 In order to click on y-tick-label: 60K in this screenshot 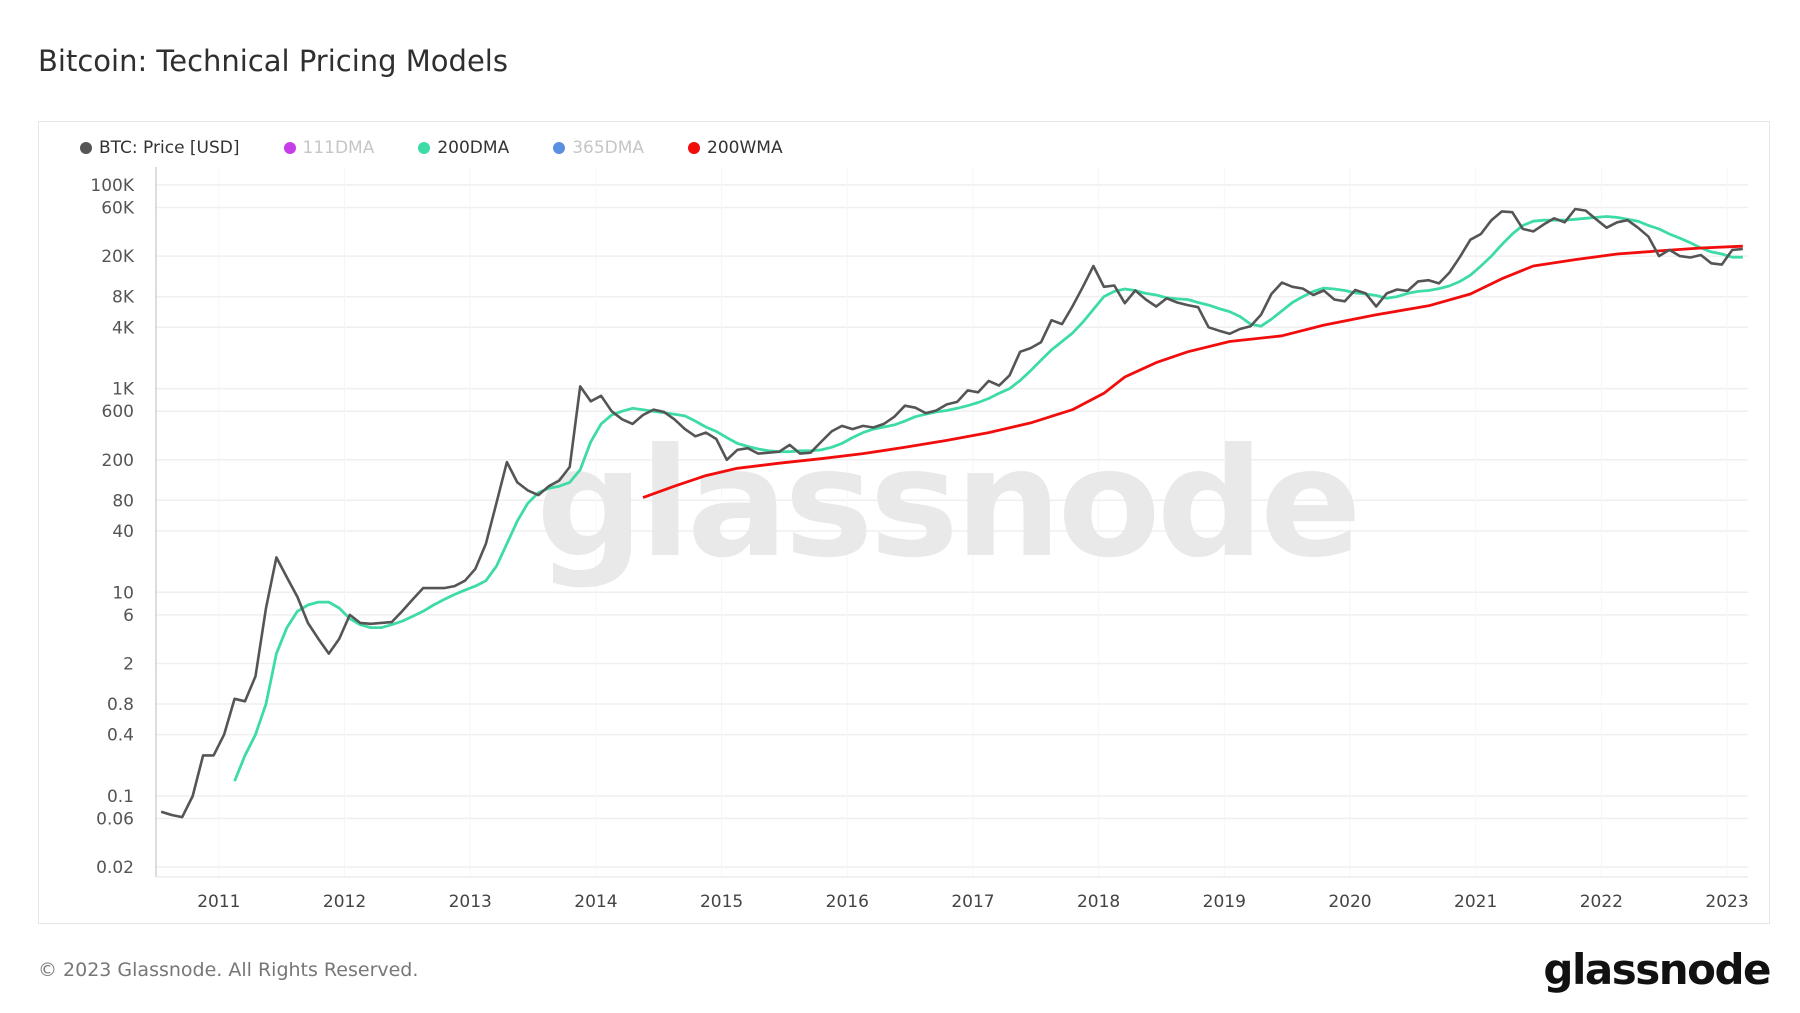, I will do `click(118, 209)`.